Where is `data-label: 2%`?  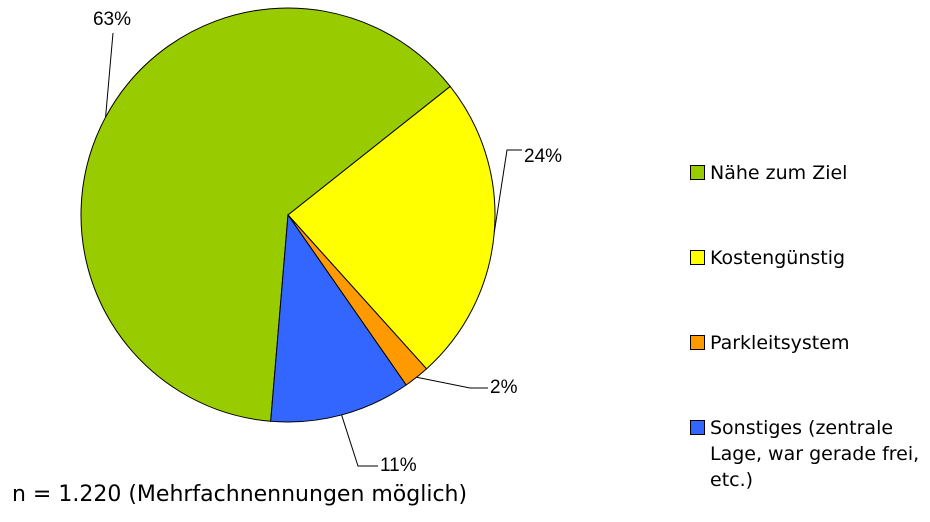
data-label: 2% is located at coordinates (504, 387).